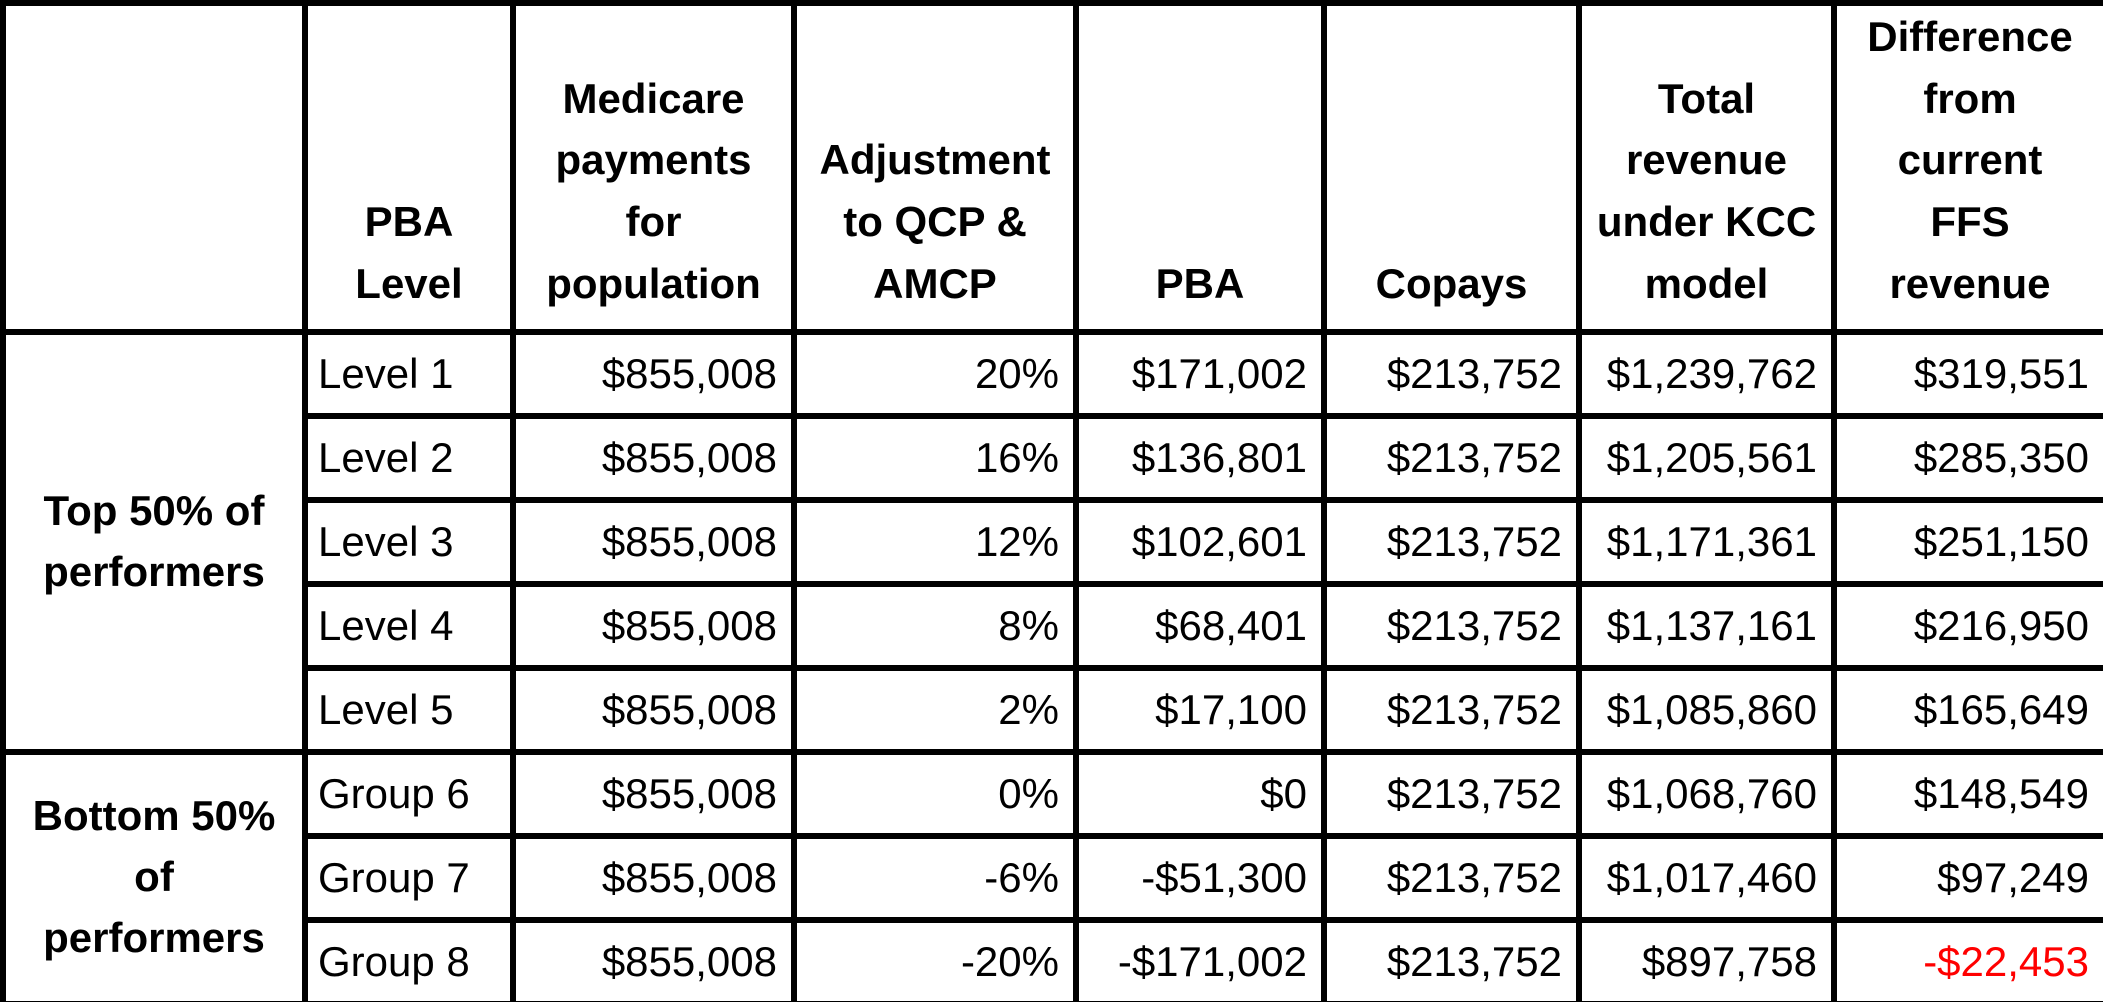 The height and width of the screenshot is (1002, 2103). Describe the element at coordinates (1967, 793) in the screenshot. I see `cell-difference: $148,549` at that location.